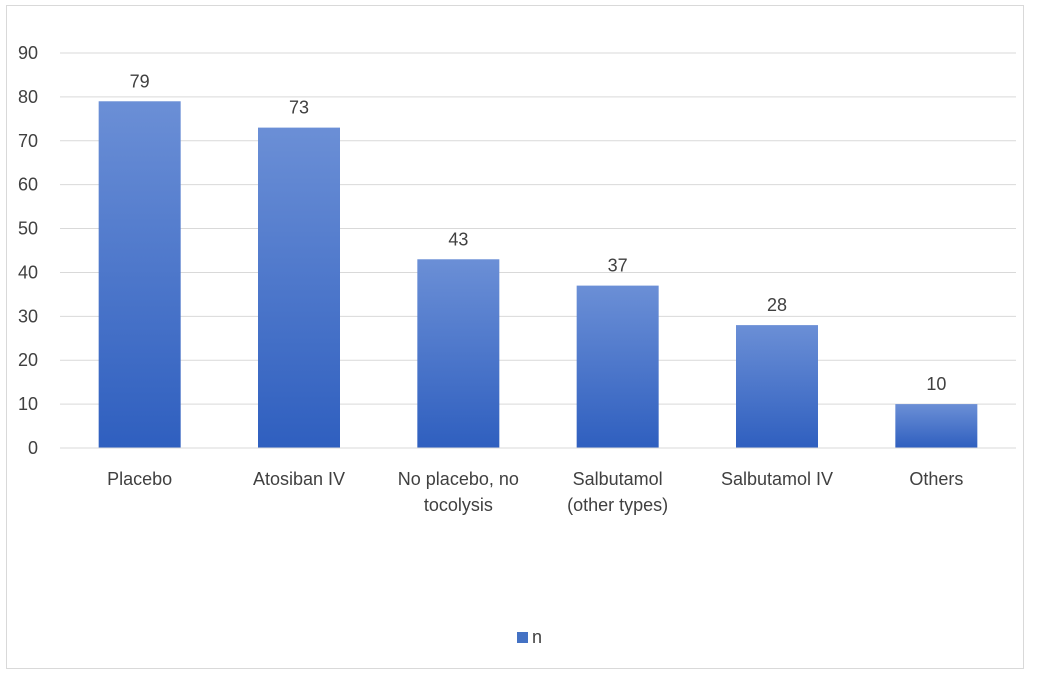 The image size is (1051, 679). I want to click on data-label: 79, so click(140, 81).